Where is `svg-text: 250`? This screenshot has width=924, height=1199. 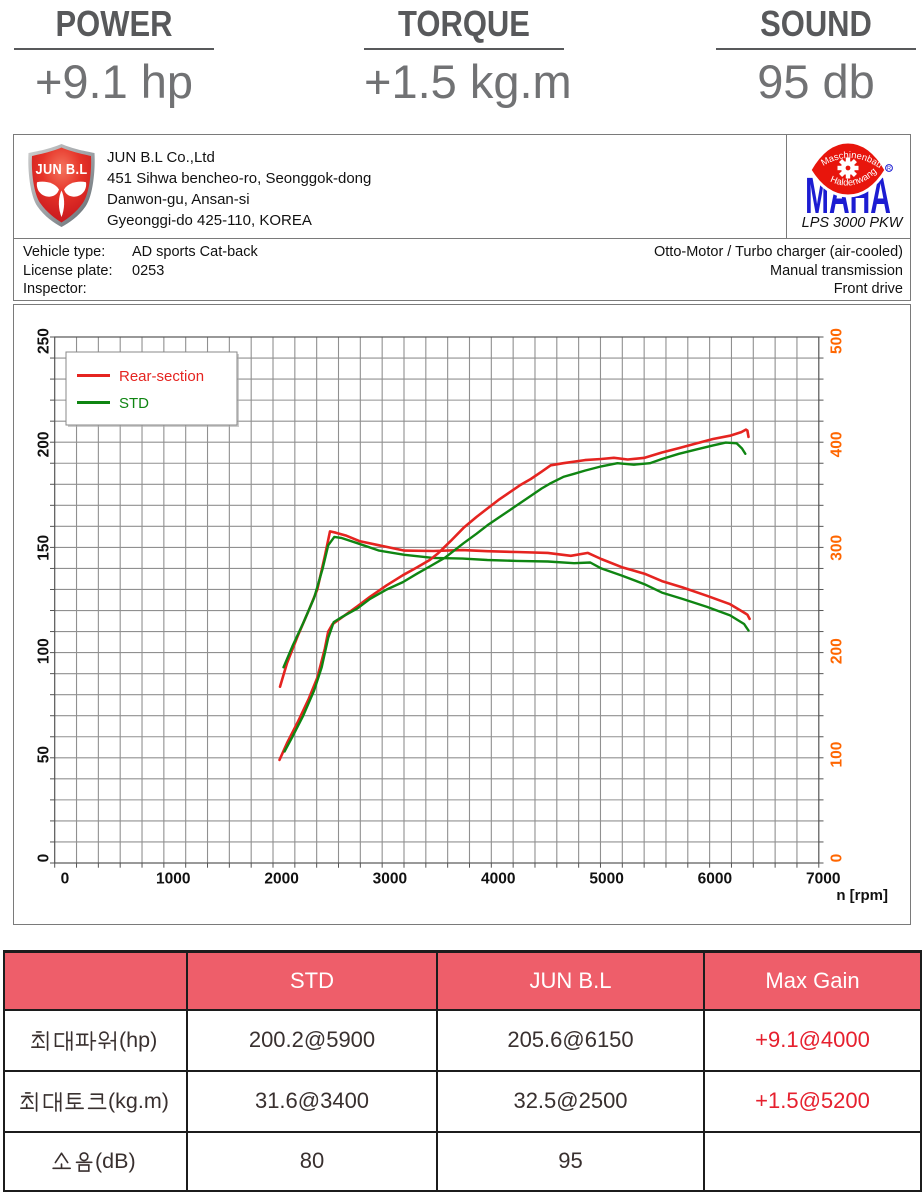
svg-text: 250 is located at coordinates (44, 341).